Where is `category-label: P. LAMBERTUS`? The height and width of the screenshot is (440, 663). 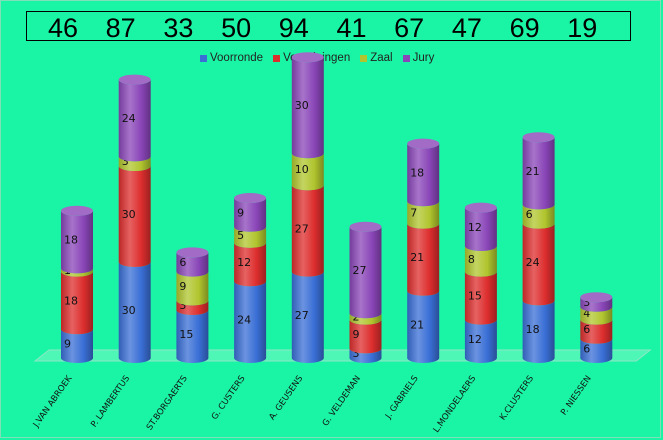
category-label: P. LAMBERTUS is located at coordinates (110, 401).